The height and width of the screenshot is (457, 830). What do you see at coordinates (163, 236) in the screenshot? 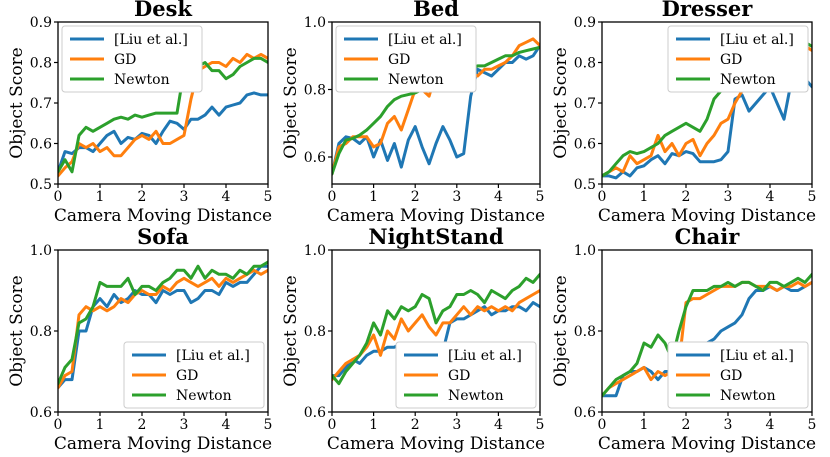
I see `chart-title: Sofa` at bounding box center [163, 236].